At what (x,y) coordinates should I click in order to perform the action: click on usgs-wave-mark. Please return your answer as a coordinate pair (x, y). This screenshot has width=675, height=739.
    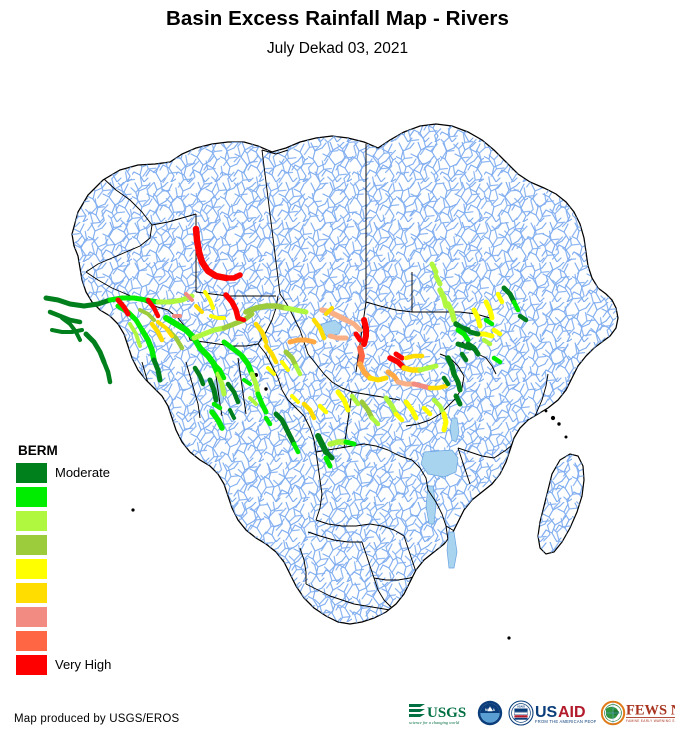
    Looking at the image, I should click on (417, 710).